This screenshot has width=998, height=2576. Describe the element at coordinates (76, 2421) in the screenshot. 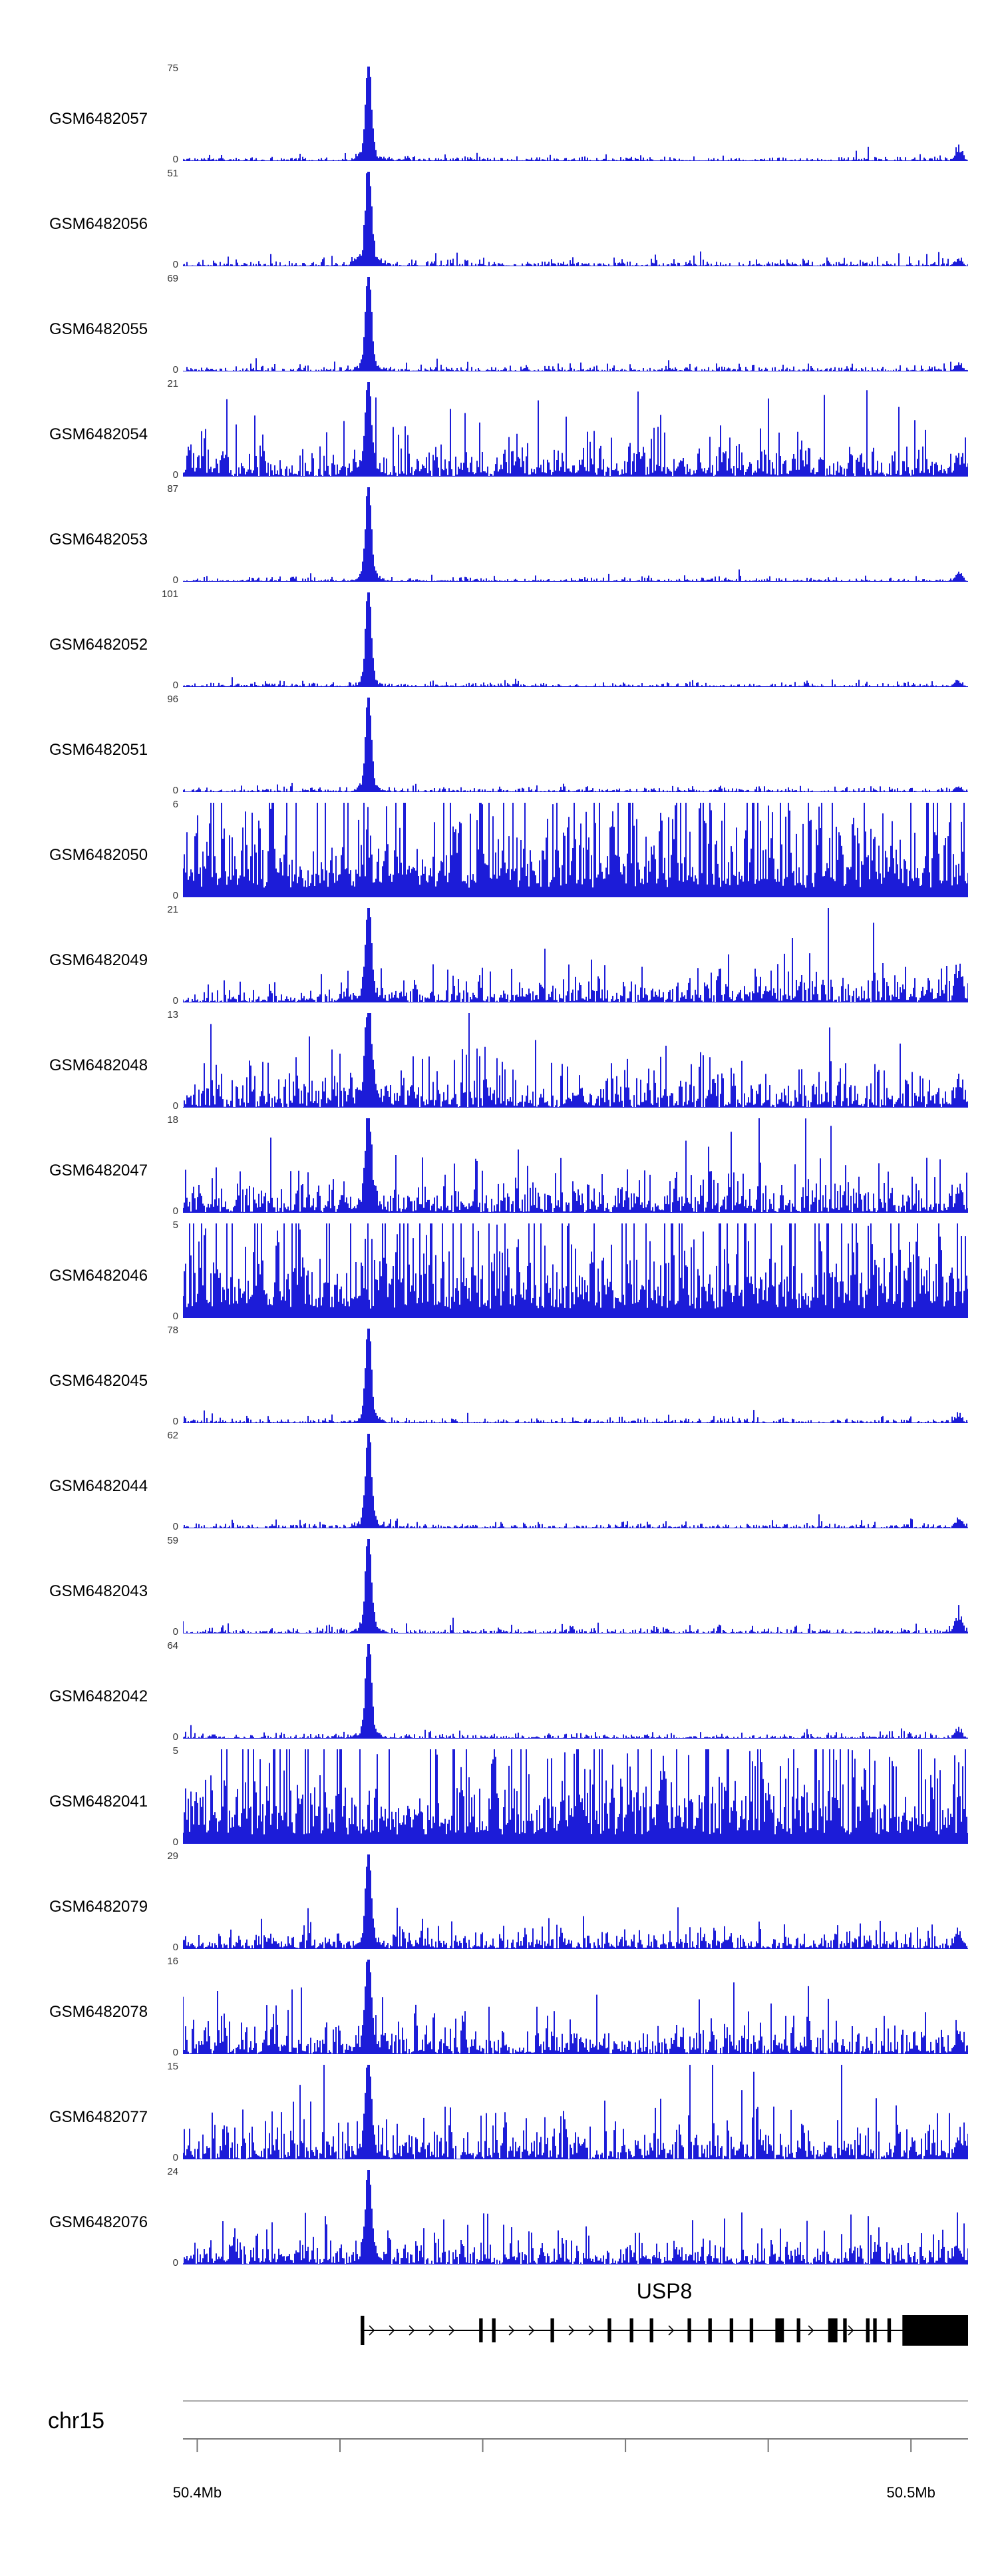

I see `chromosome-label: chr15` at that location.